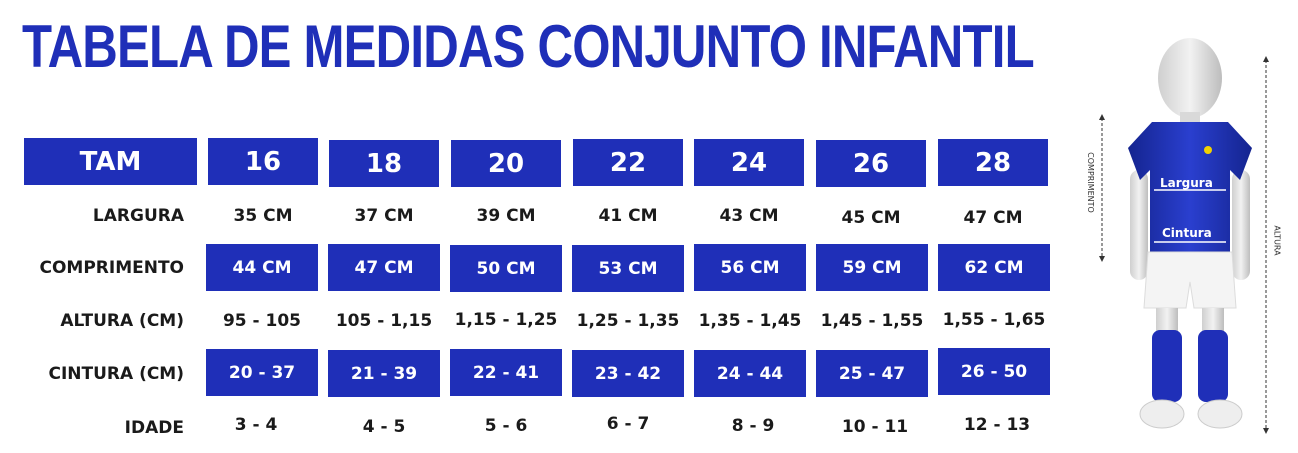 The width and height of the screenshot is (1298, 453). What do you see at coordinates (872, 267) in the screenshot?
I see `comprimento-26: 59 CM` at bounding box center [872, 267].